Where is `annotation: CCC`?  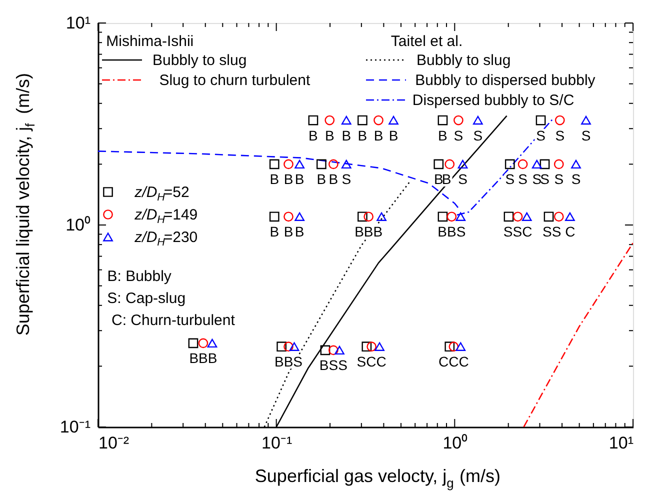 annotation: CCC is located at coordinates (453, 362).